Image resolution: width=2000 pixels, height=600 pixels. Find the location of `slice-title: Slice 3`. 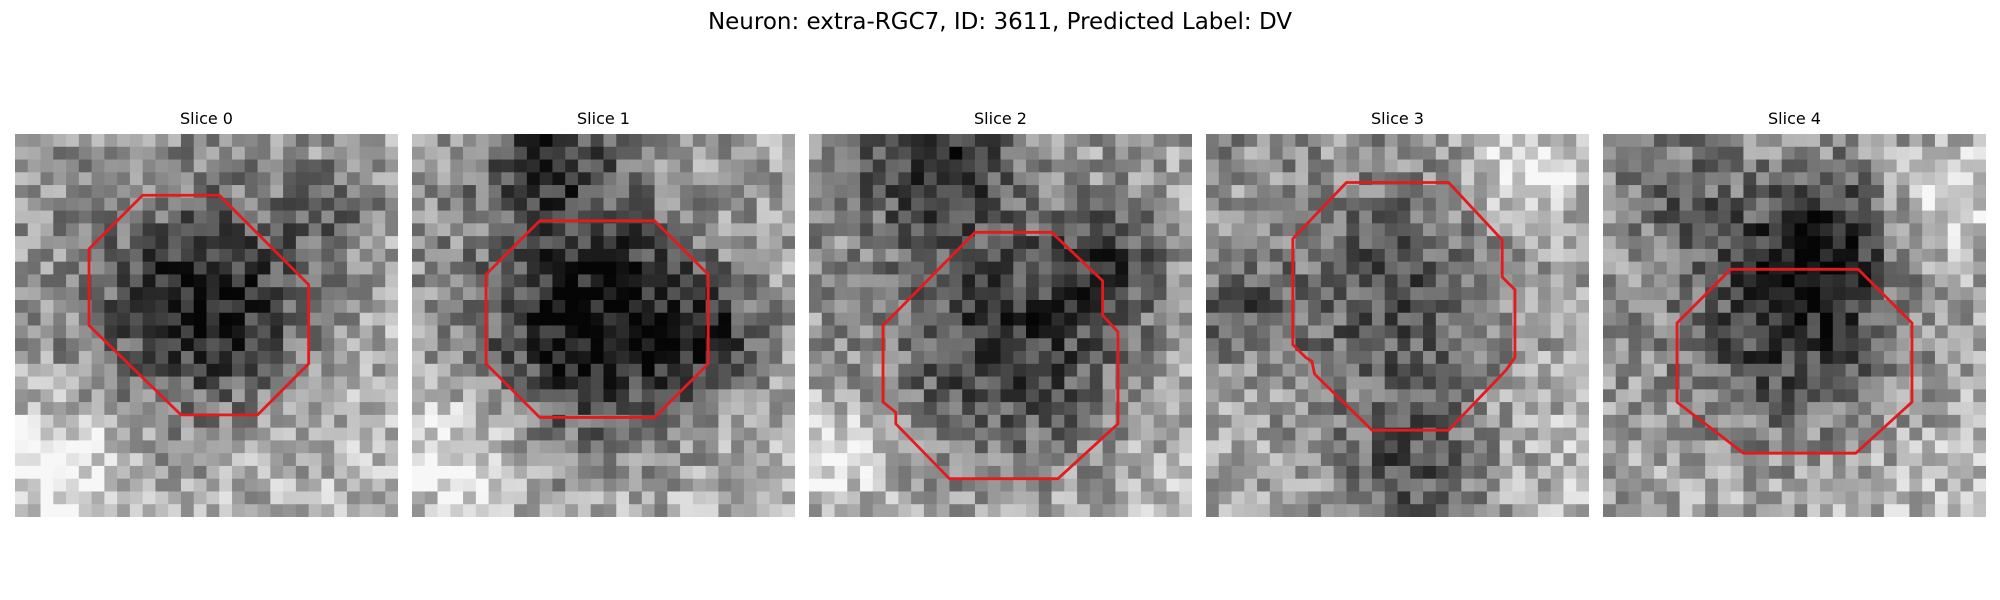

slice-title: Slice 3 is located at coordinates (1397, 118).